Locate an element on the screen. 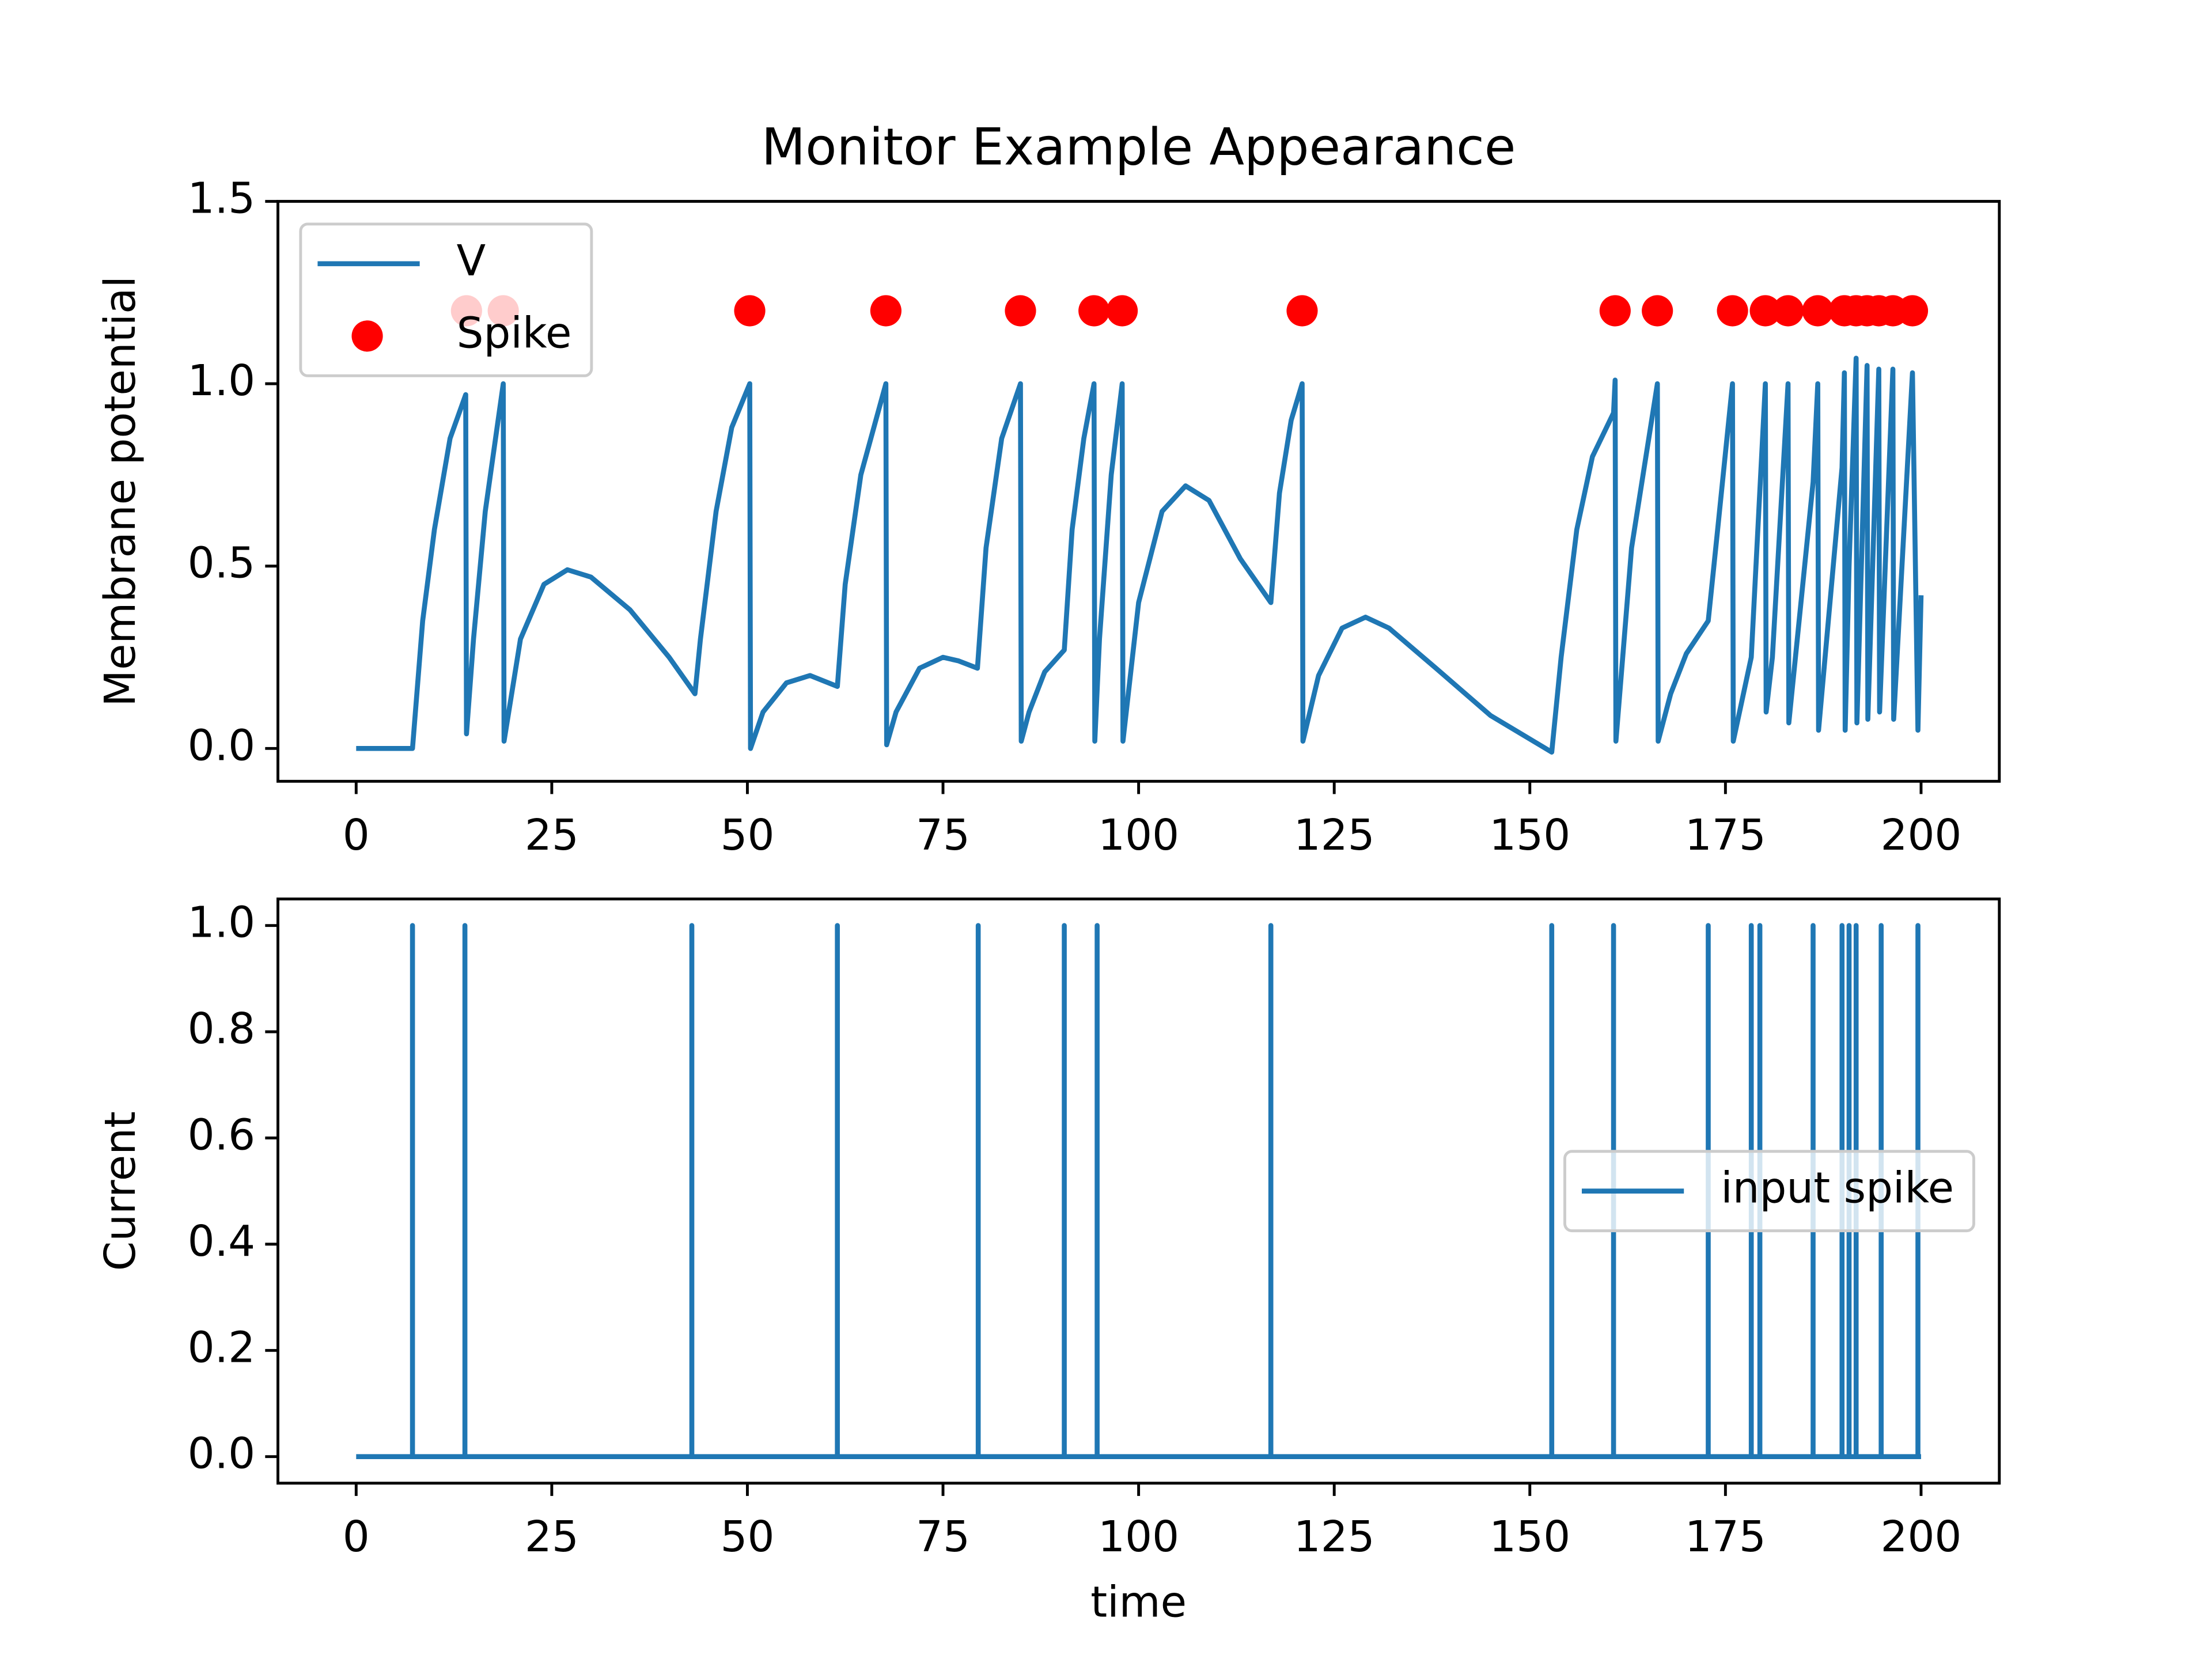  legend: input spike is located at coordinates (1769, 1191).